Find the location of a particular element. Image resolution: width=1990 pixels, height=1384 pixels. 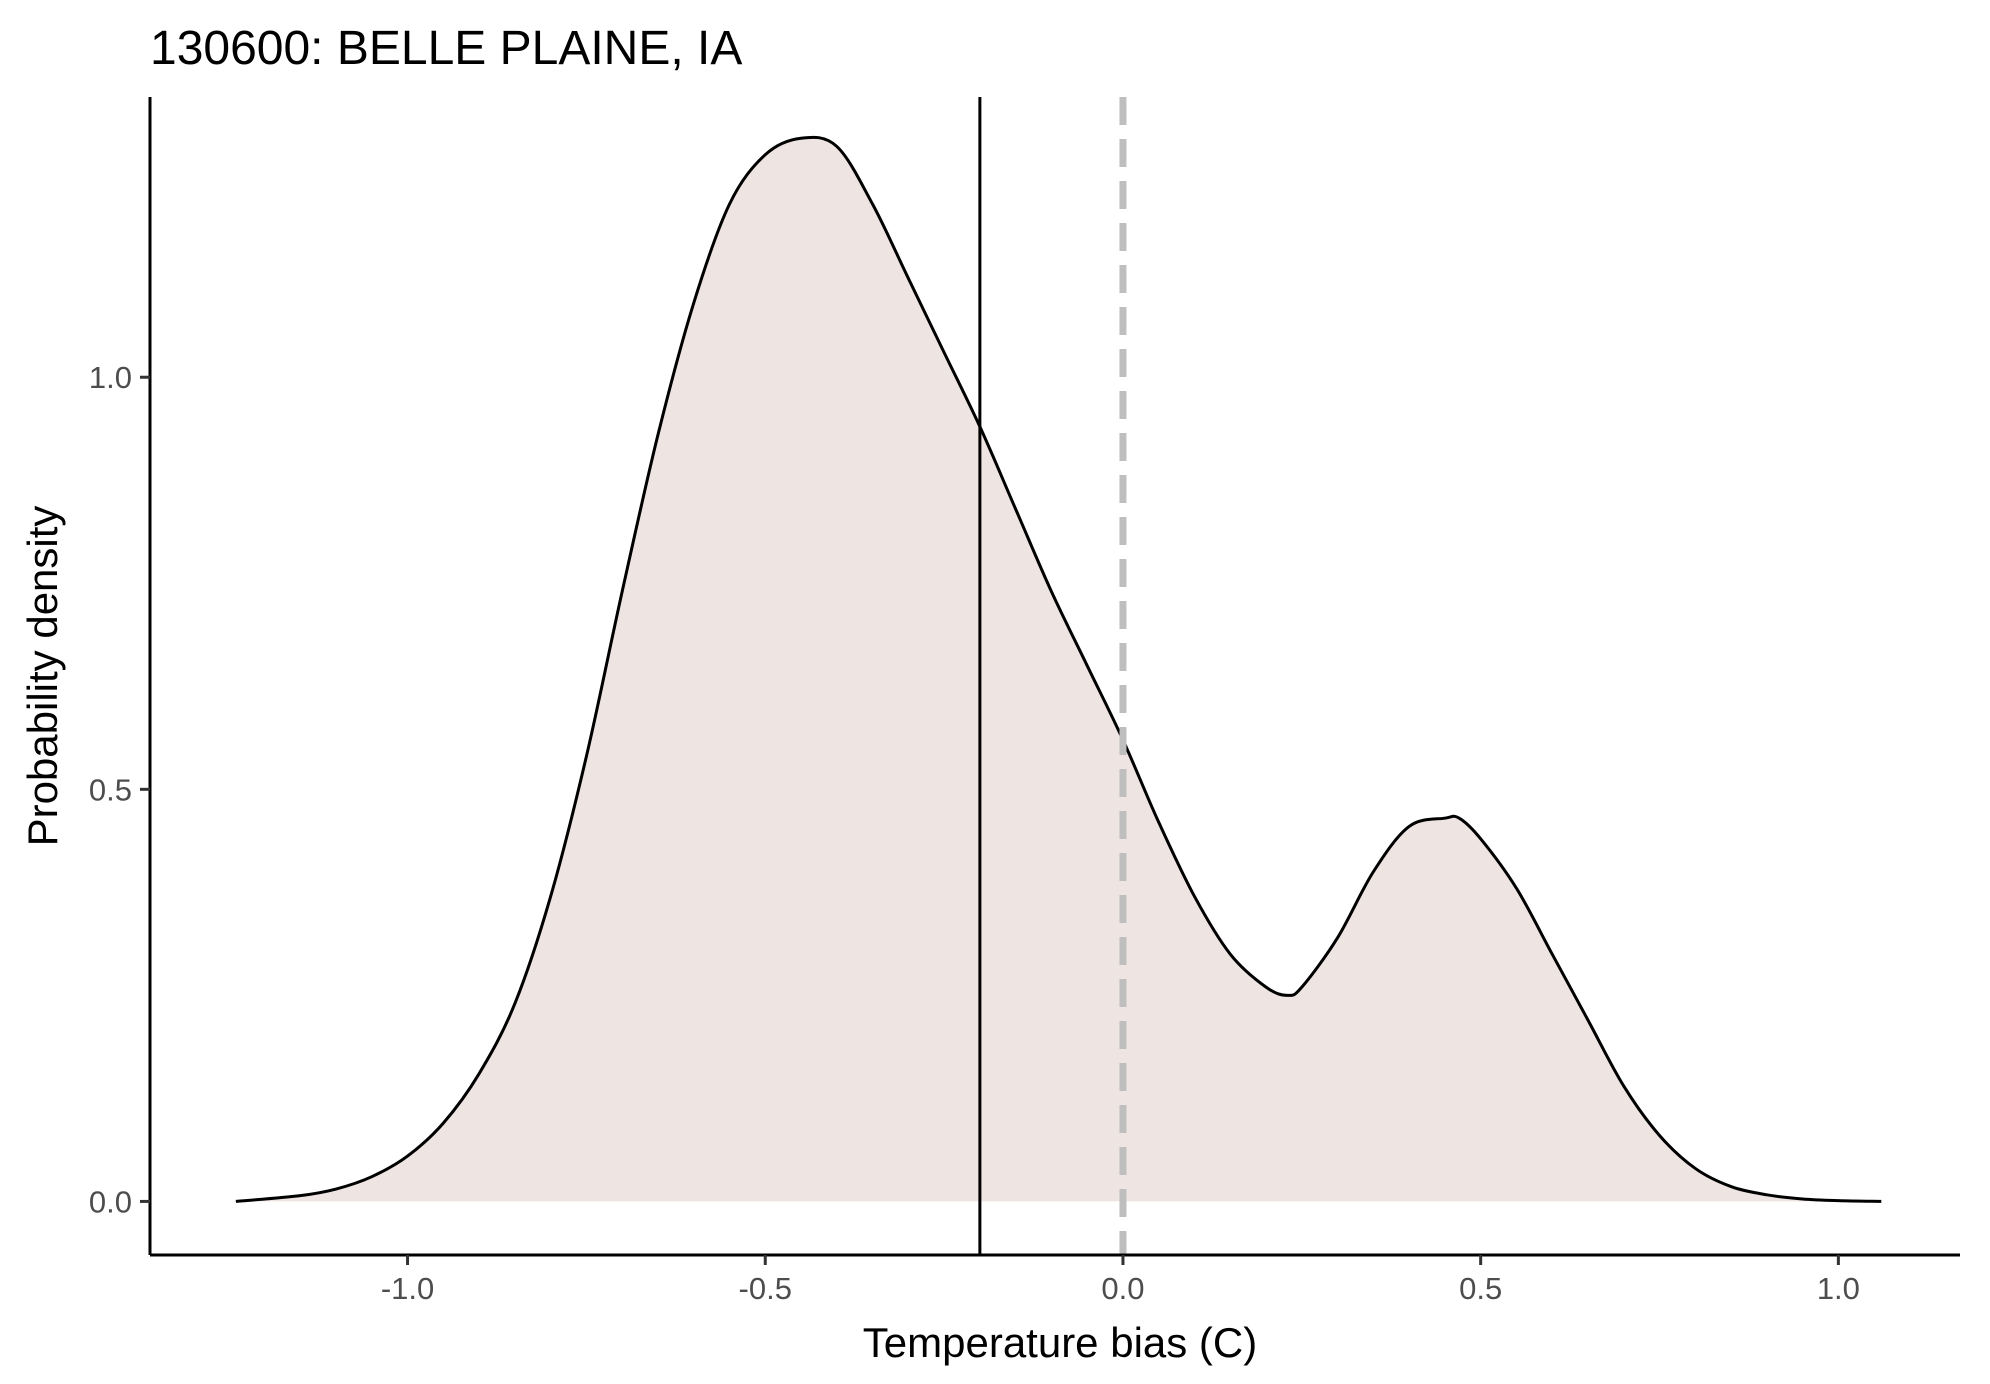

y-tick-label: 0.5 is located at coordinates (110, 789).